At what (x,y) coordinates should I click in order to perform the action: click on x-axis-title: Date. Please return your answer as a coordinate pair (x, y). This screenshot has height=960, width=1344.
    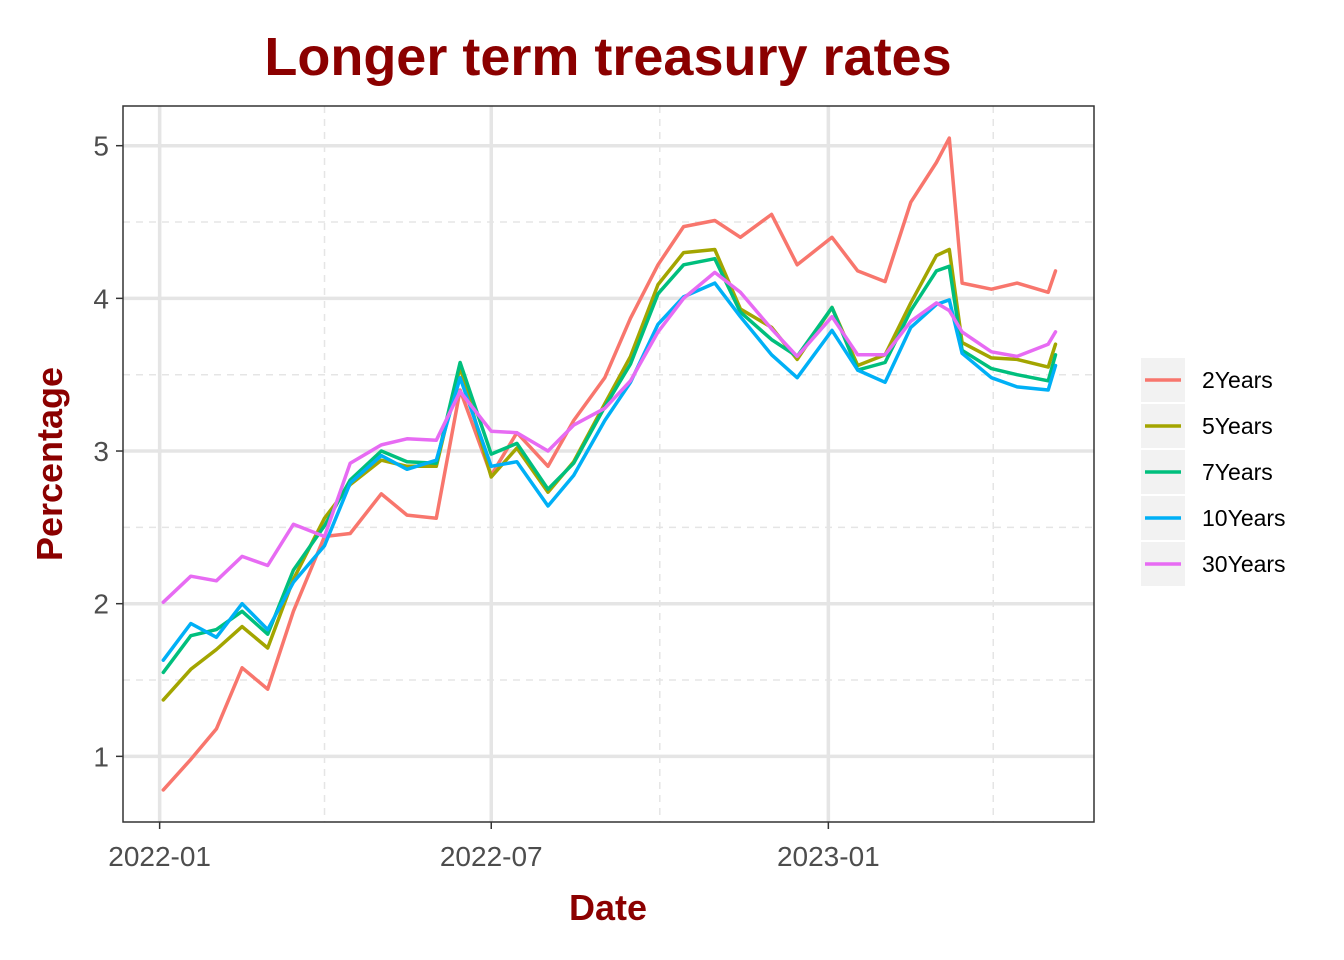
    Looking at the image, I should click on (608, 907).